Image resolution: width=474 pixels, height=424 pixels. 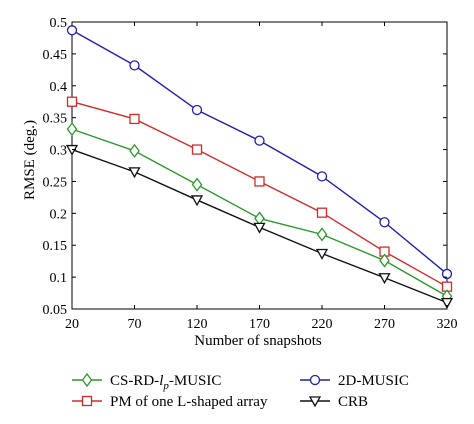 I want to click on y-tick-label: 0.4, so click(x=59, y=87).